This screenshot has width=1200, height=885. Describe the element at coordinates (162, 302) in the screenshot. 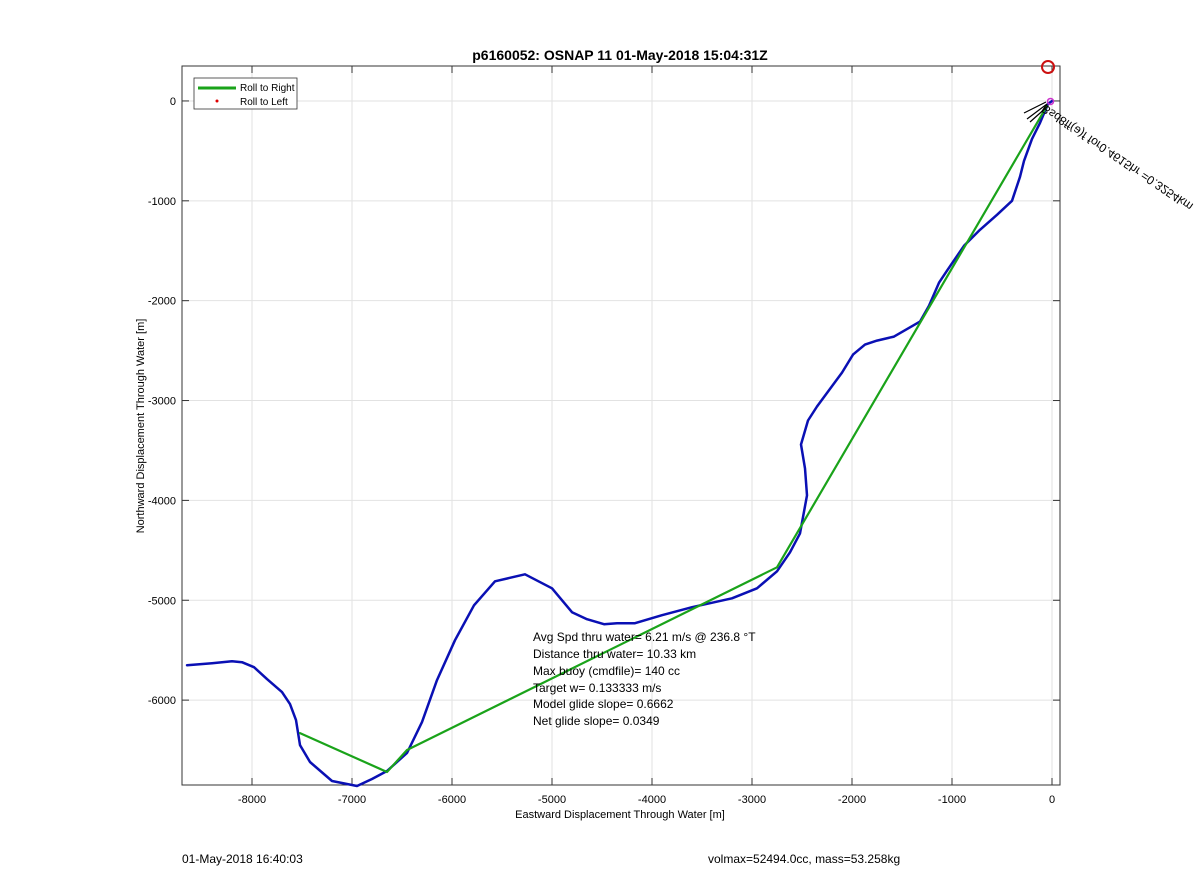

I see `y-tick-label: -2000` at that location.